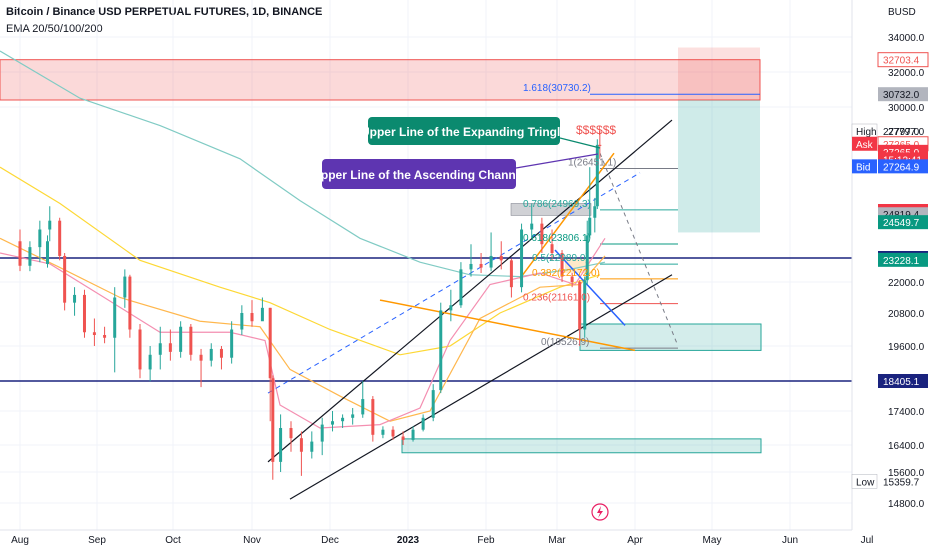 The width and height of the screenshot is (932, 550). I want to click on price-badge-text: 27797.0, so click(901, 132).